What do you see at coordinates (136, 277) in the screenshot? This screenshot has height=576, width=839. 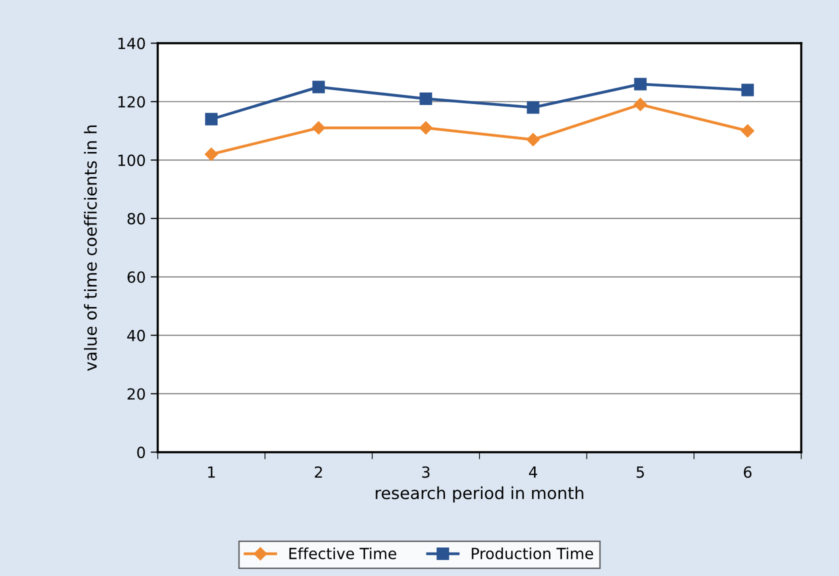 I see `y-tick-label: 60` at bounding box center [136, 277].